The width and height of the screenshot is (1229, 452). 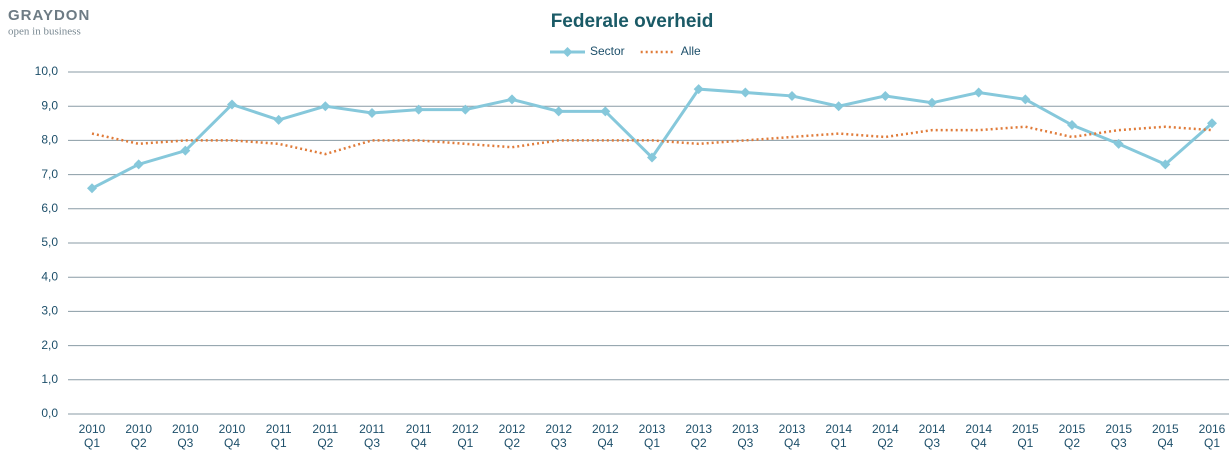 I want to click on x-tick-label: 2011 Q1, so click(x=279, y=436).